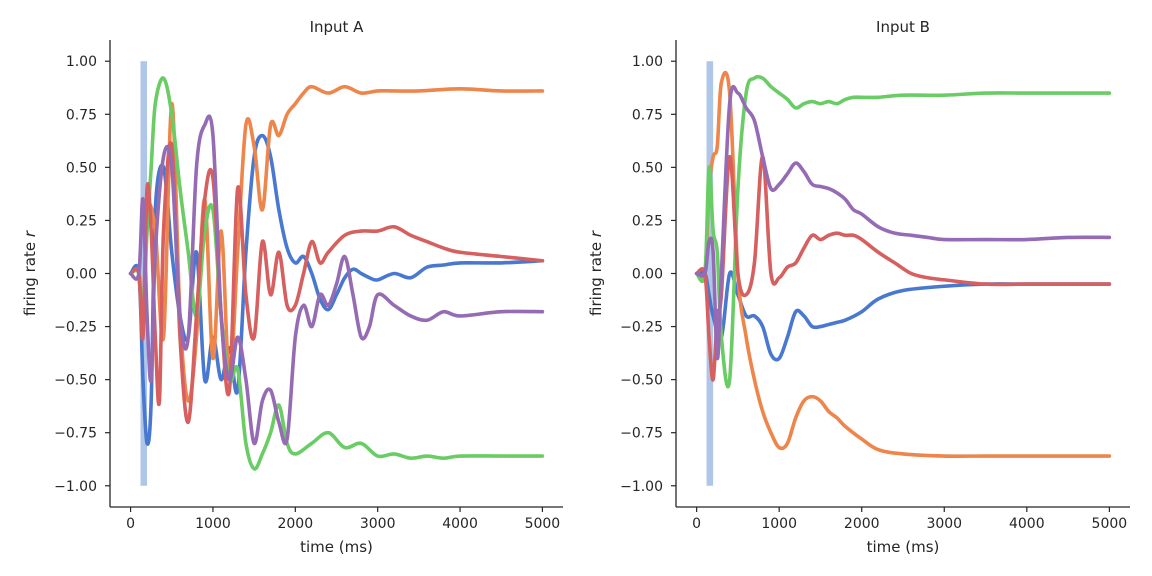  Describe the element at coordinates (337, 27) in the screenshot. I see `panel-title: Input A` at that location.